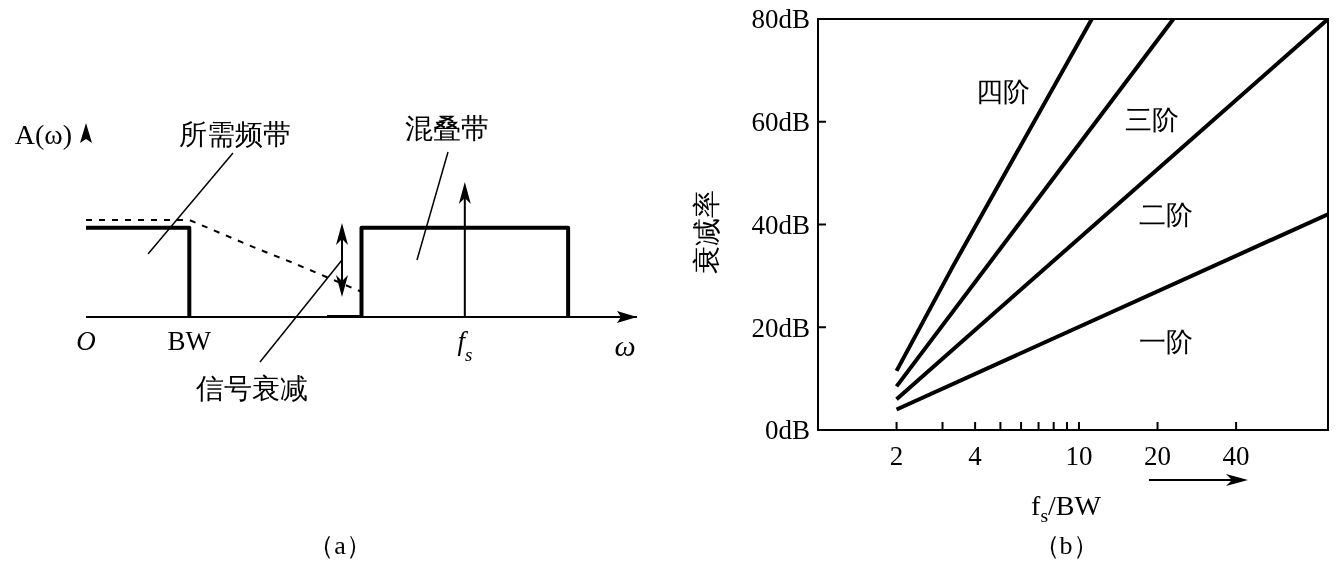 The height and width of the screenshot is (561, 1337). I want to click on y-tick-label: 80dB, so click(780, 19).